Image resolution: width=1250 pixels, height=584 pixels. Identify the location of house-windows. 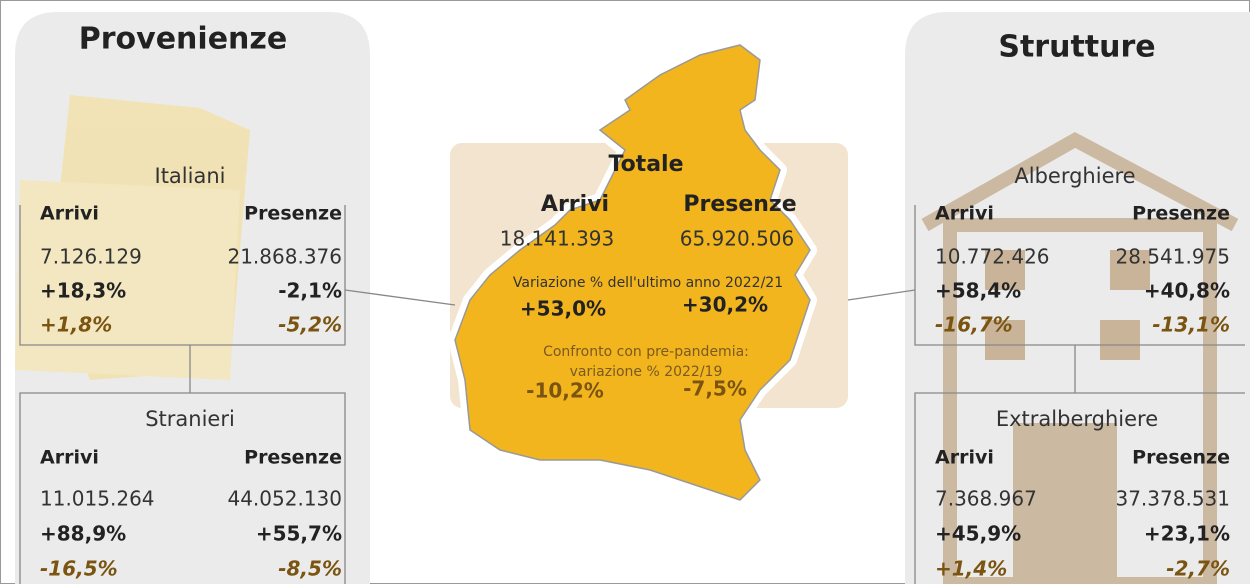
(1067, 305).